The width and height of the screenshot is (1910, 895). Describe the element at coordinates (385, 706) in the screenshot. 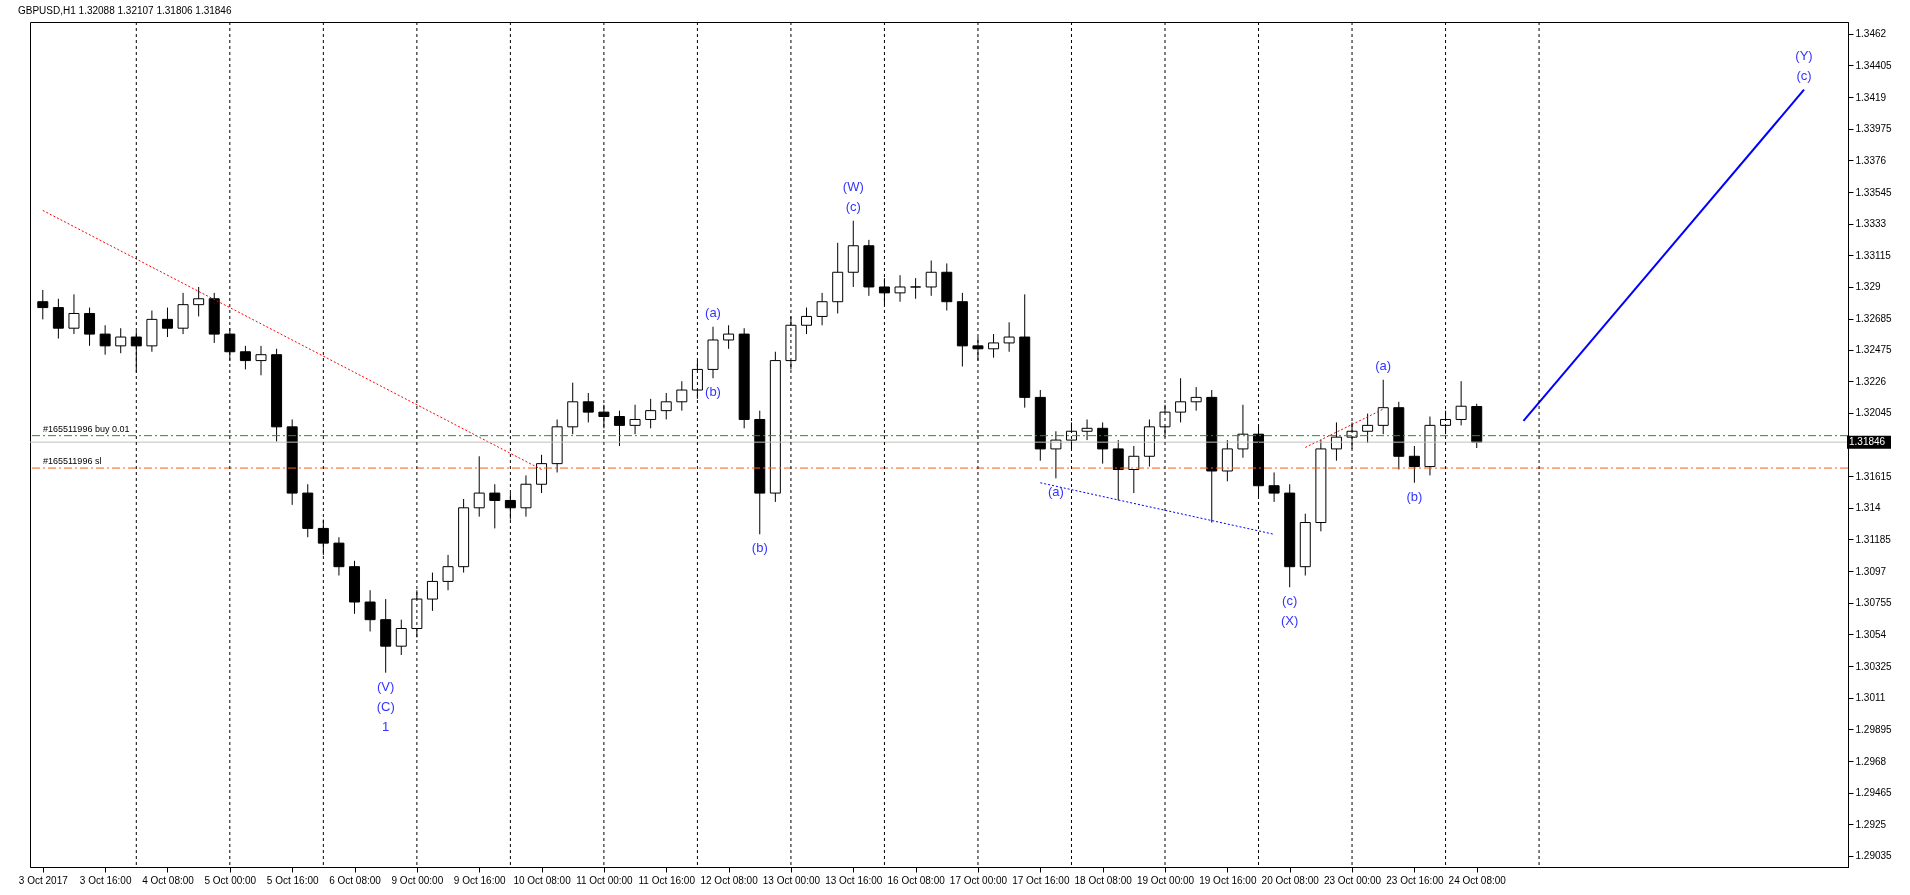

I see `annotation: (C)` at that location.